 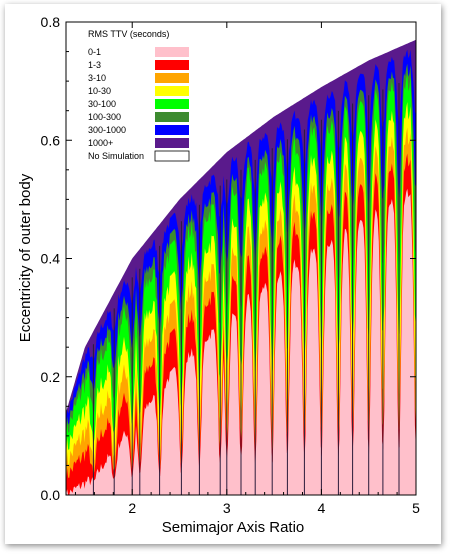 What do you see at coordinates (94, 52) in the screenshot?
I see `legend-label-0: 0-1` at bounding box center [94, 52].